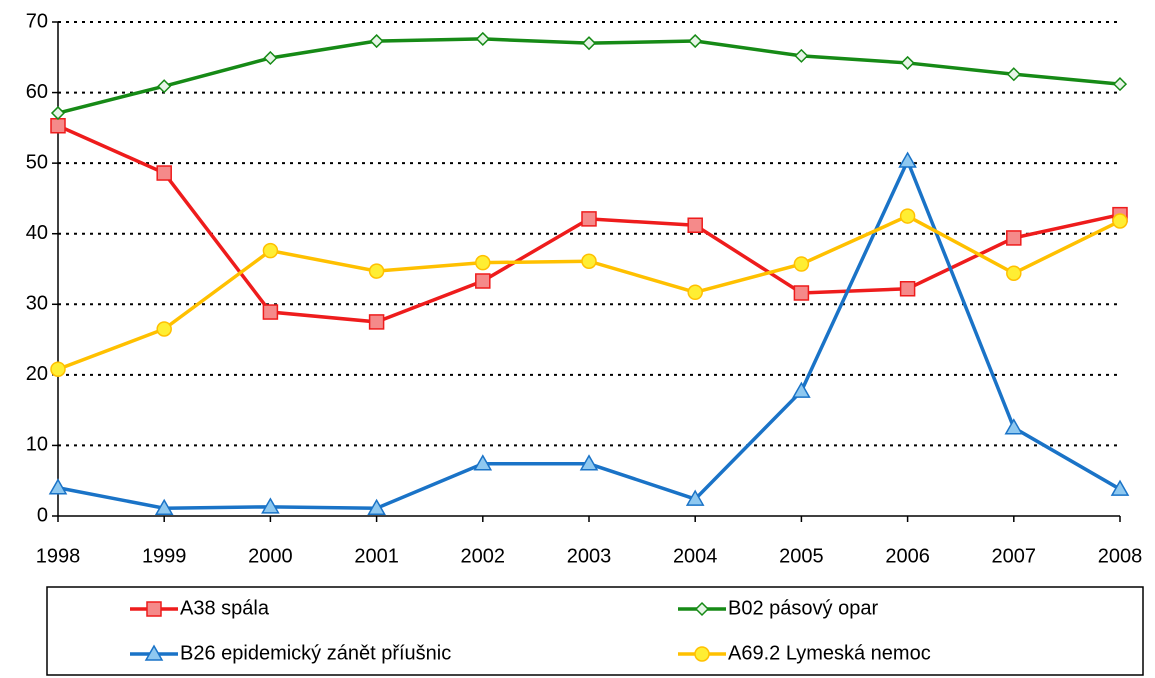  I want to click on x-tick-label: 1999, so click(164, 556).